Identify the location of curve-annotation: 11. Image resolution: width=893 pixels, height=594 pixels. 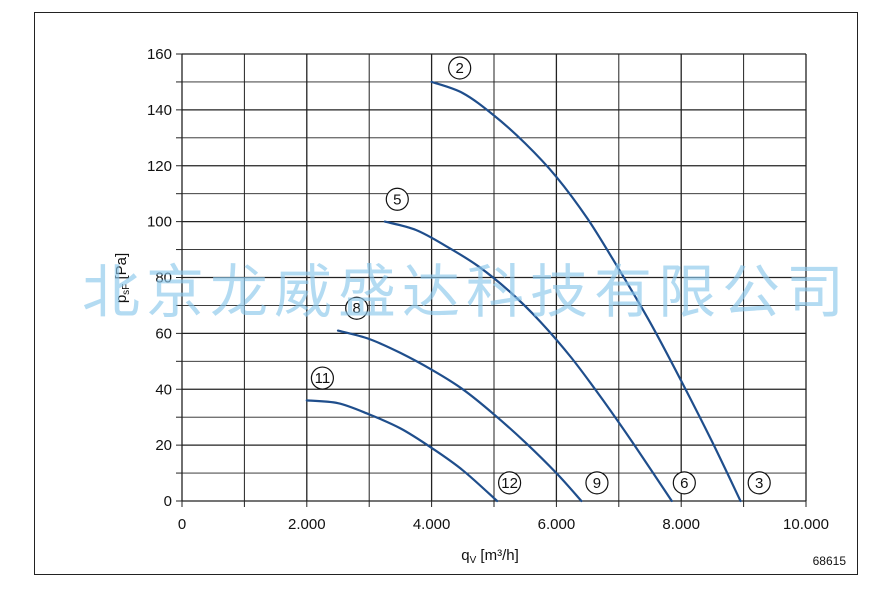
(322, 378).